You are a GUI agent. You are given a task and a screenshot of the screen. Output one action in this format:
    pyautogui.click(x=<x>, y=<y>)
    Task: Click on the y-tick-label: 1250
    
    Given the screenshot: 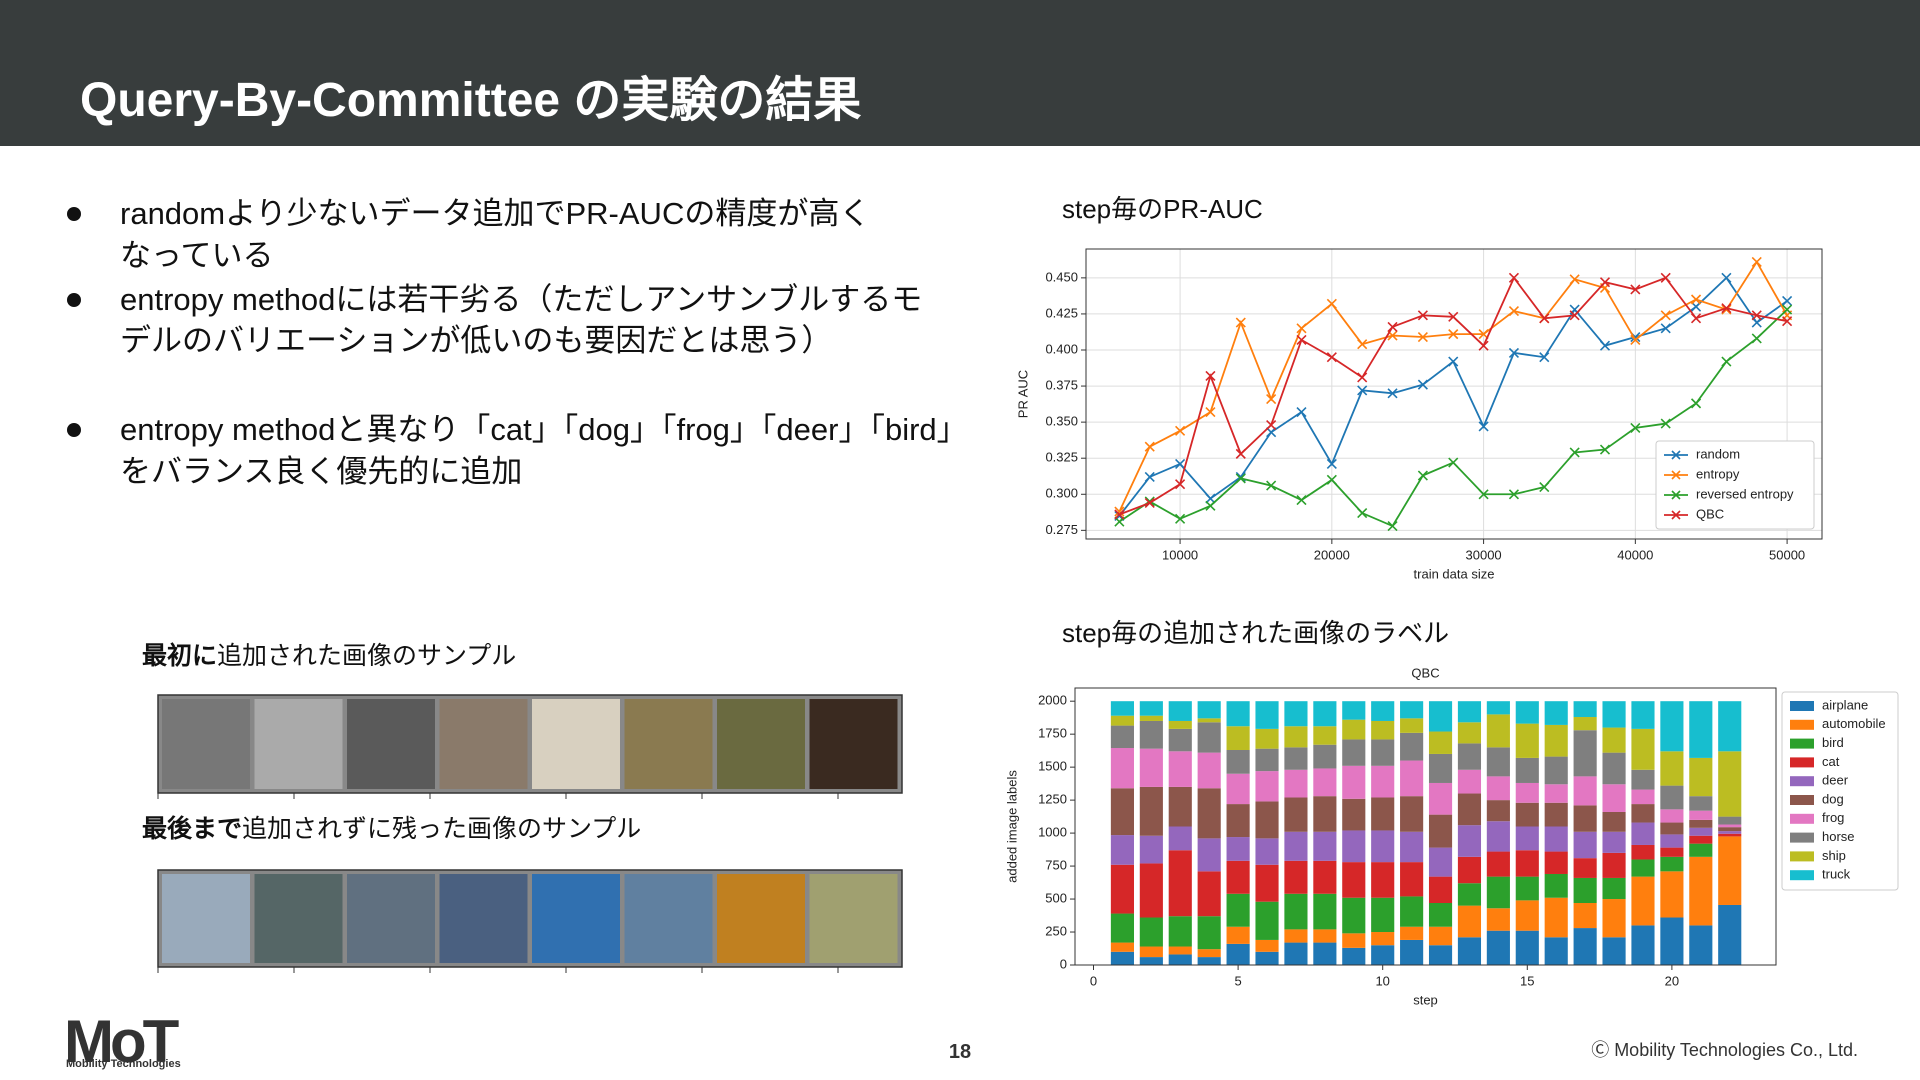 What is the action you would take?
    pyautogui.click(x=1052, y=799)
    